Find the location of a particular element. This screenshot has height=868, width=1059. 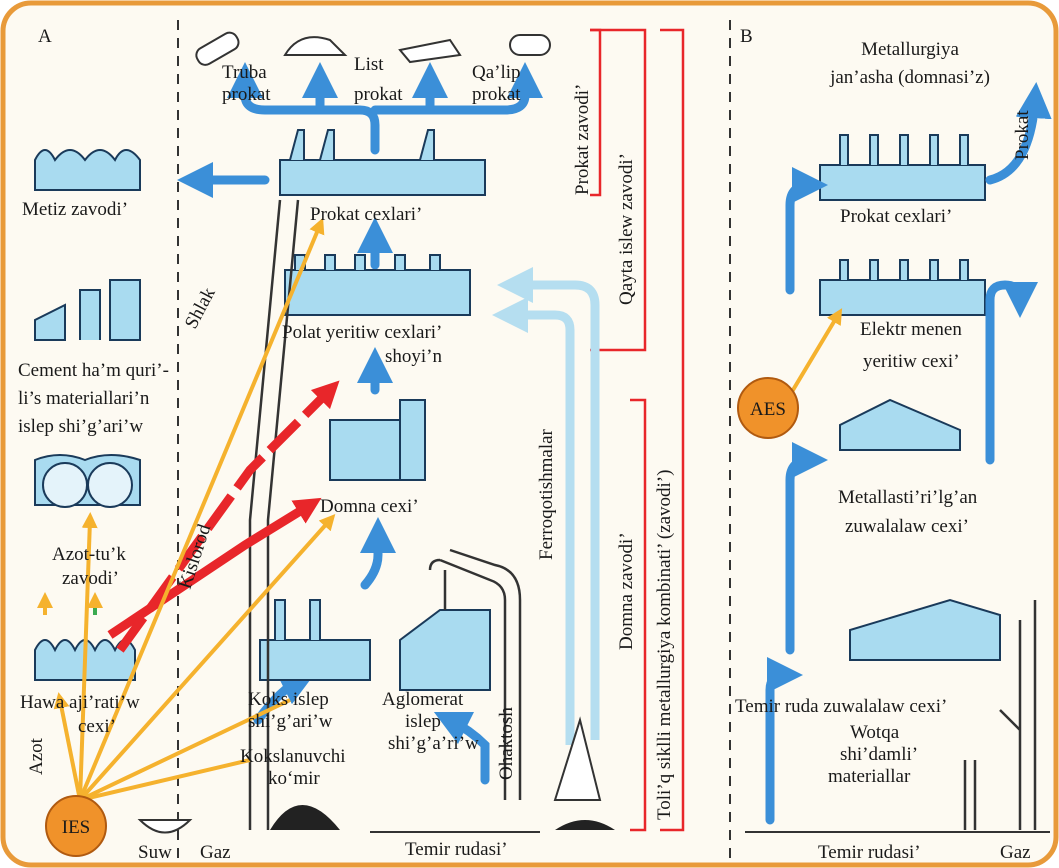

bracket-label: Prokat zavodi’ is located at coordinates (582, 139).